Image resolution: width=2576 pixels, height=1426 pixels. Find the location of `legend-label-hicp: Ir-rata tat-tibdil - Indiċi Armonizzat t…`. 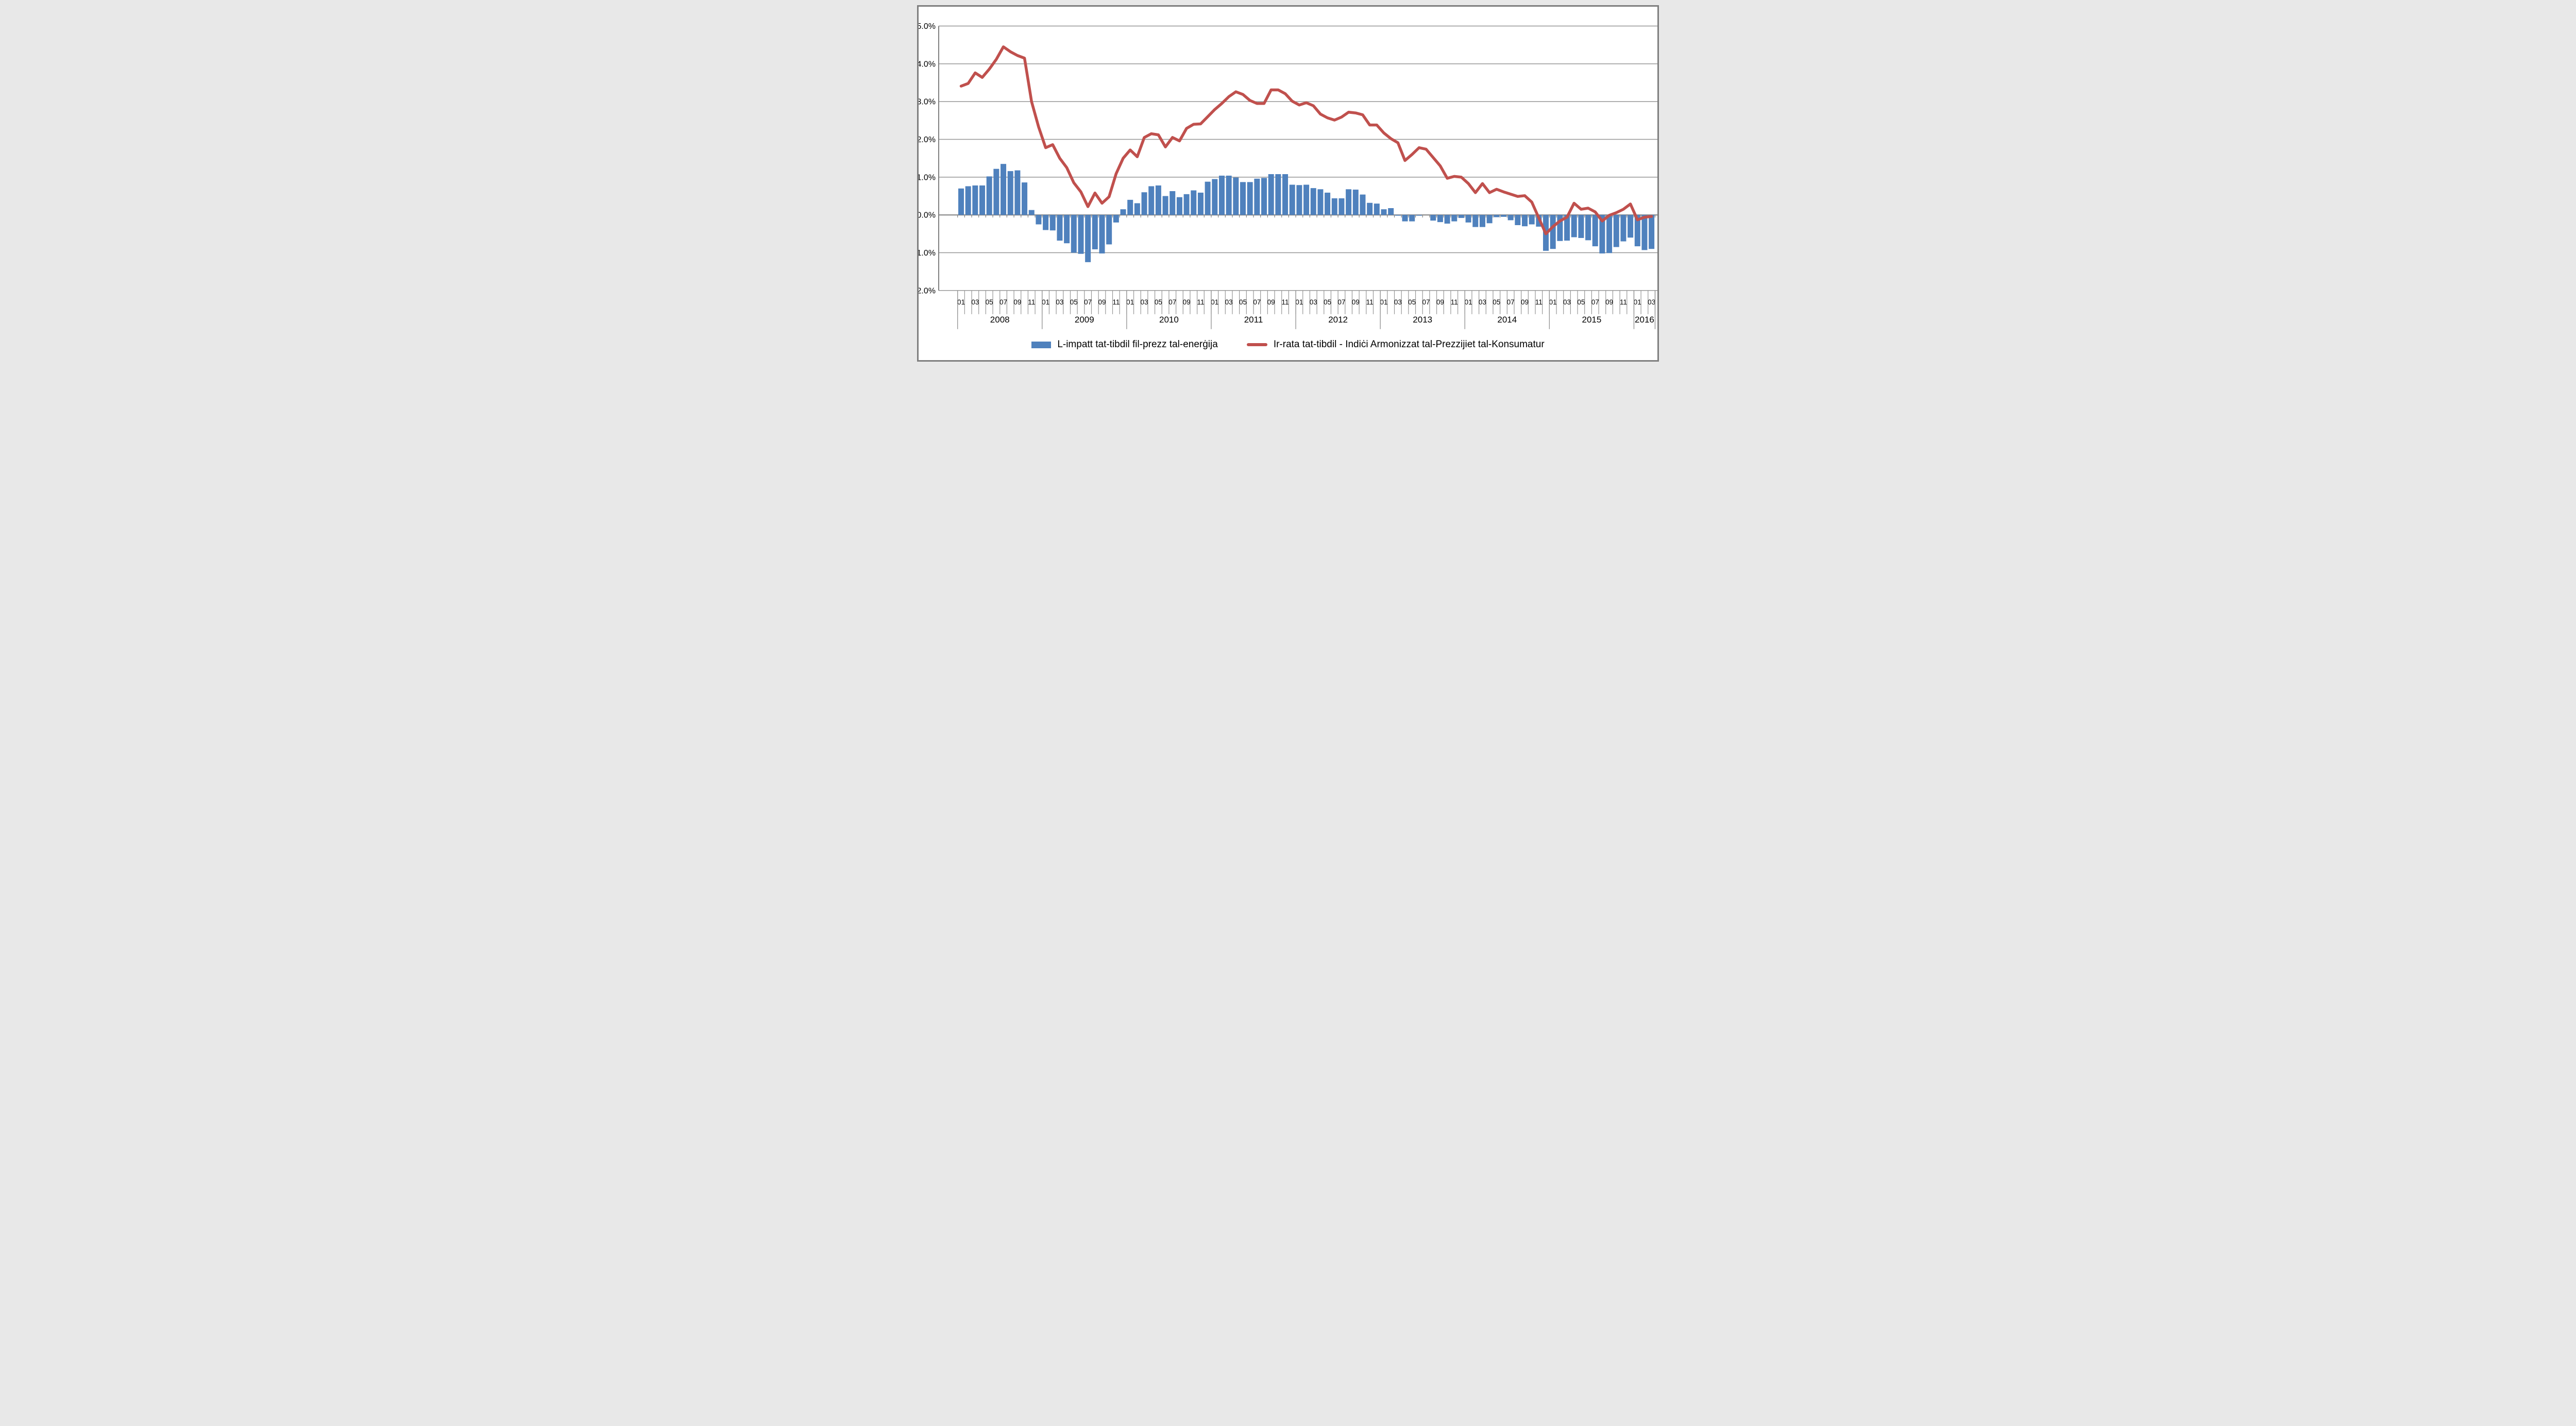

legend-label-hicp: Ir-rata tat-tibdil - Indiċi Armonizzat t… is located at coordinates (1409, 344).